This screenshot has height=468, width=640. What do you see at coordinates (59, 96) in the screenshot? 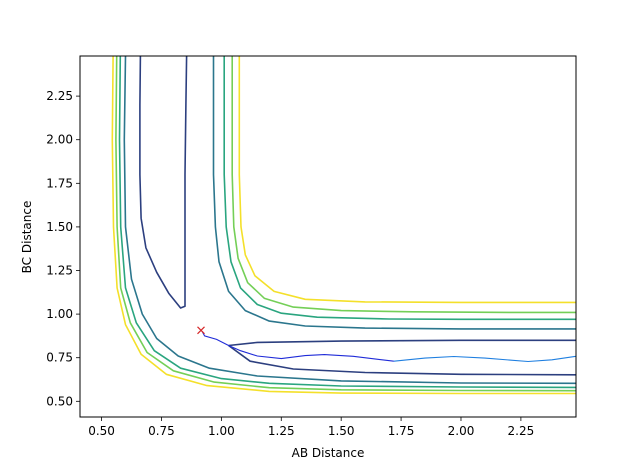
I see `y-tick-label: 2.25` at bounding box center [59, 96].